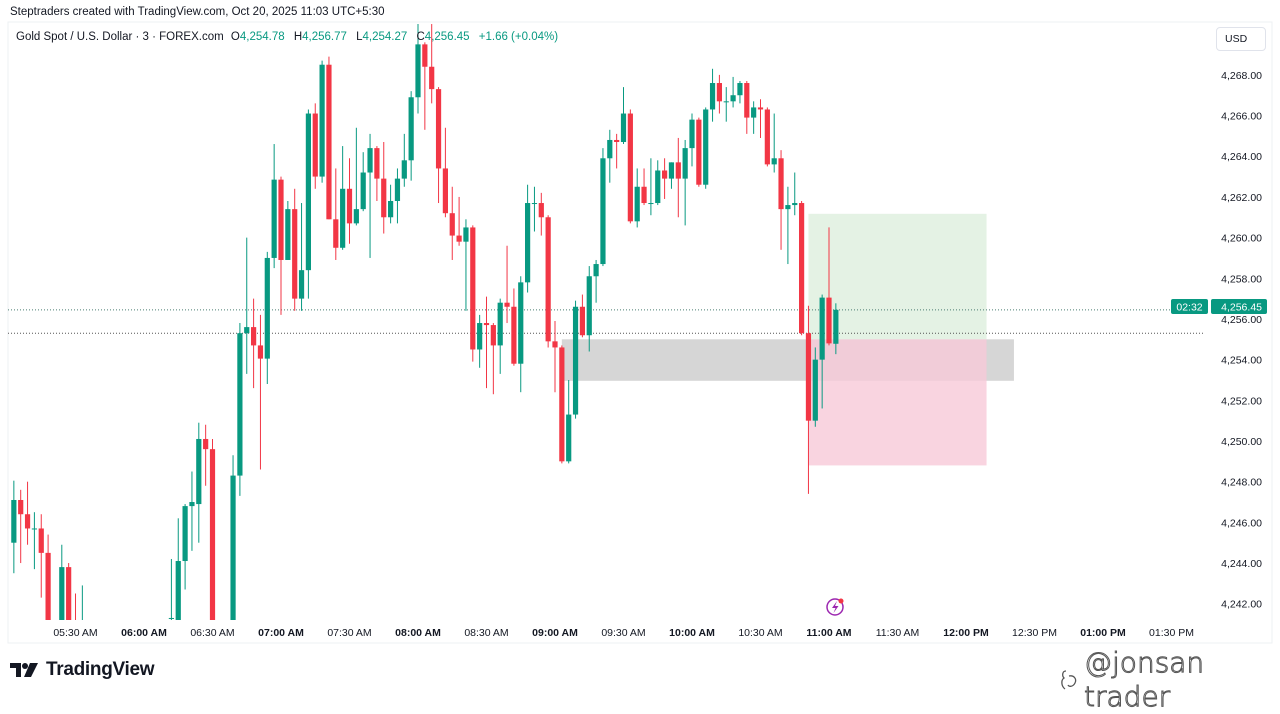 This screenshot has height=714, width=1280. Describe the element at coordinates (120, 37) in the screenshot. I see `symbol-title: Gold Spot / U.S. Dollar · 3 · FOREX.com` at that location.